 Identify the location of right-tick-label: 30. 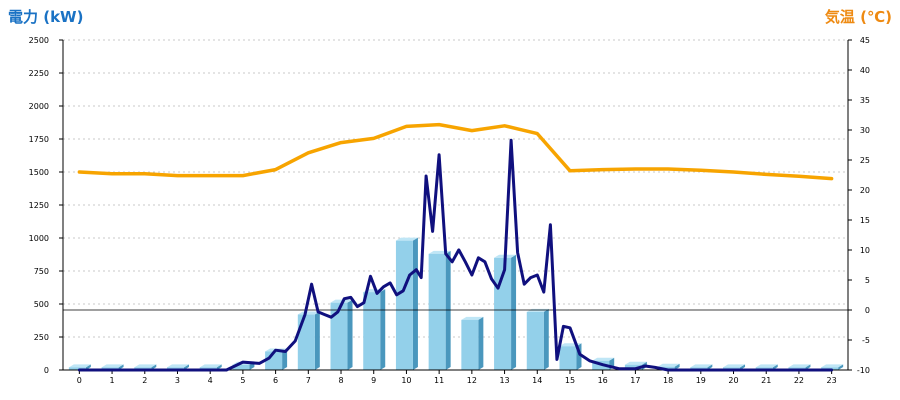
(865, 130).